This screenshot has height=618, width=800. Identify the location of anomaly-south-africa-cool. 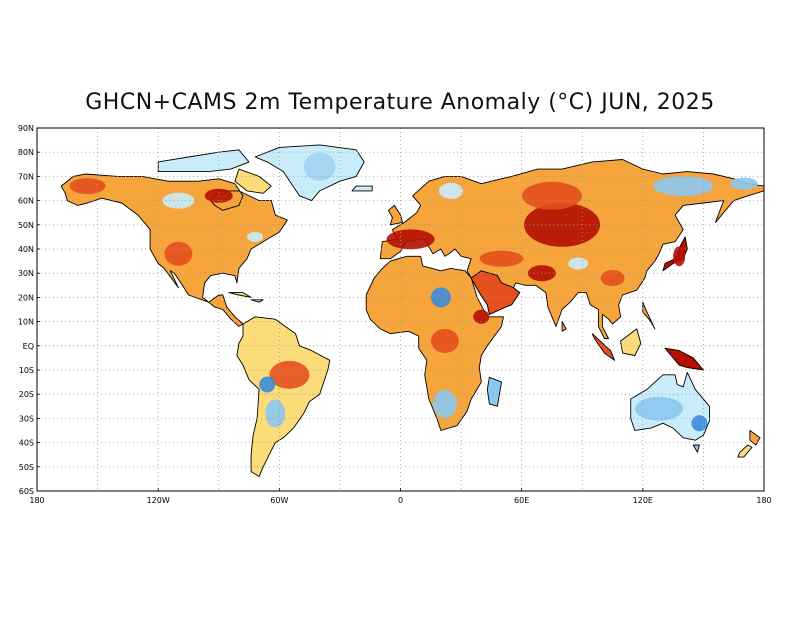
(444, 403).